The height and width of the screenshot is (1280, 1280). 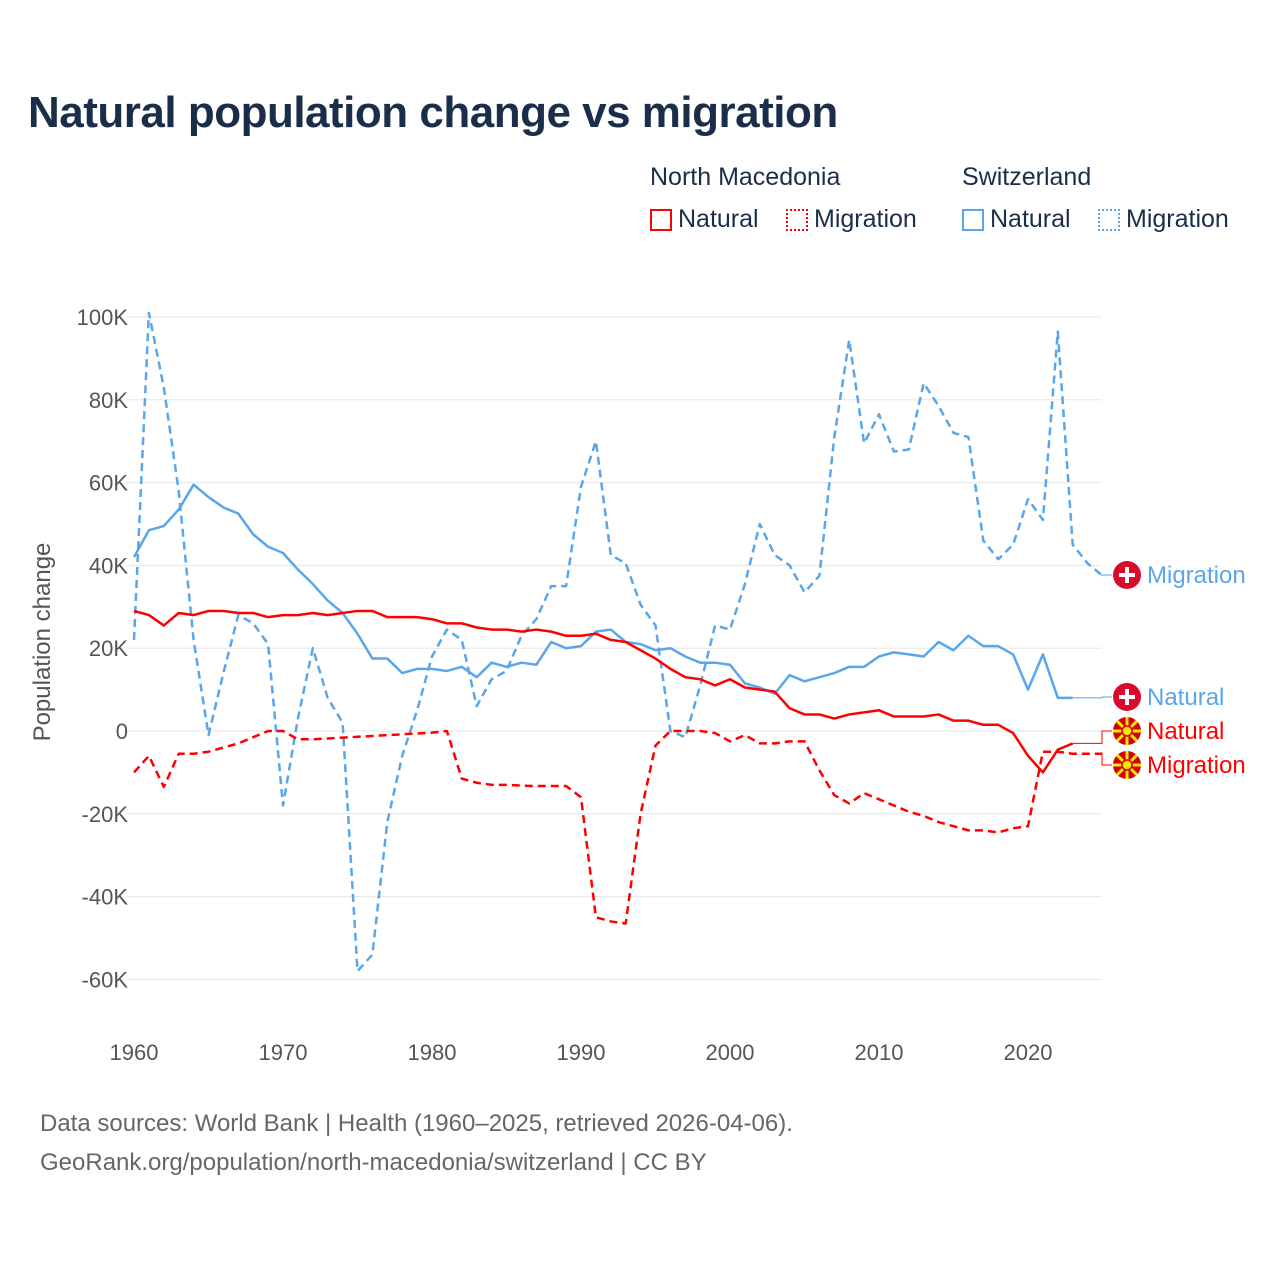 I want to click on y-axis-label: Population change, so click(x=42, y=642).